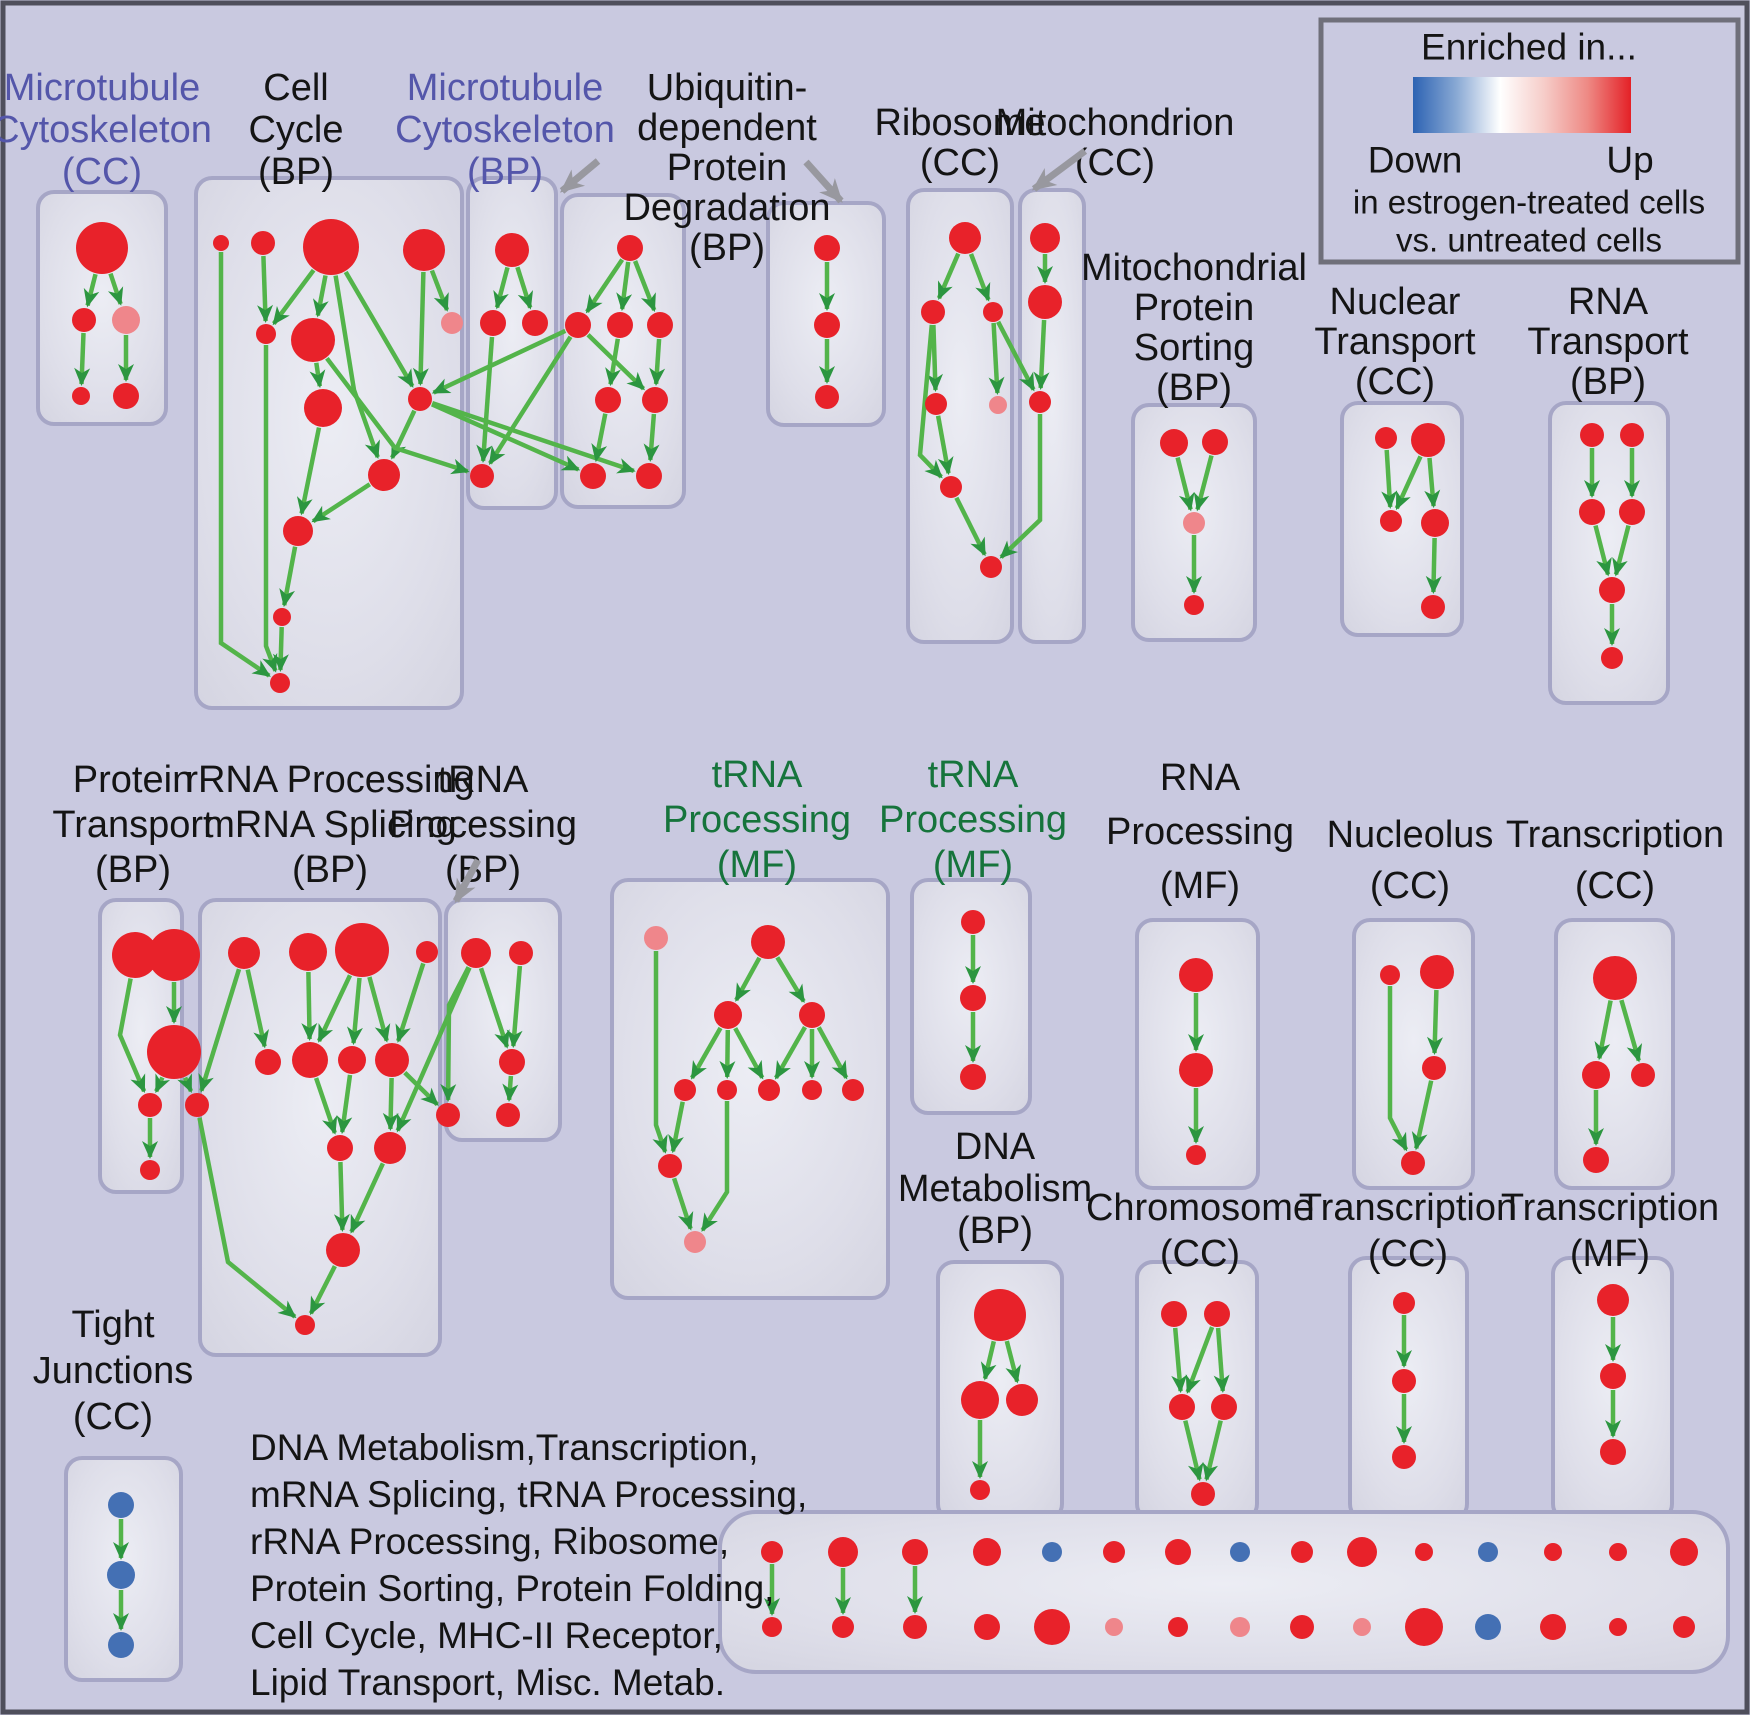  I want to click on edge-d1-d2, so click(988, 1360).